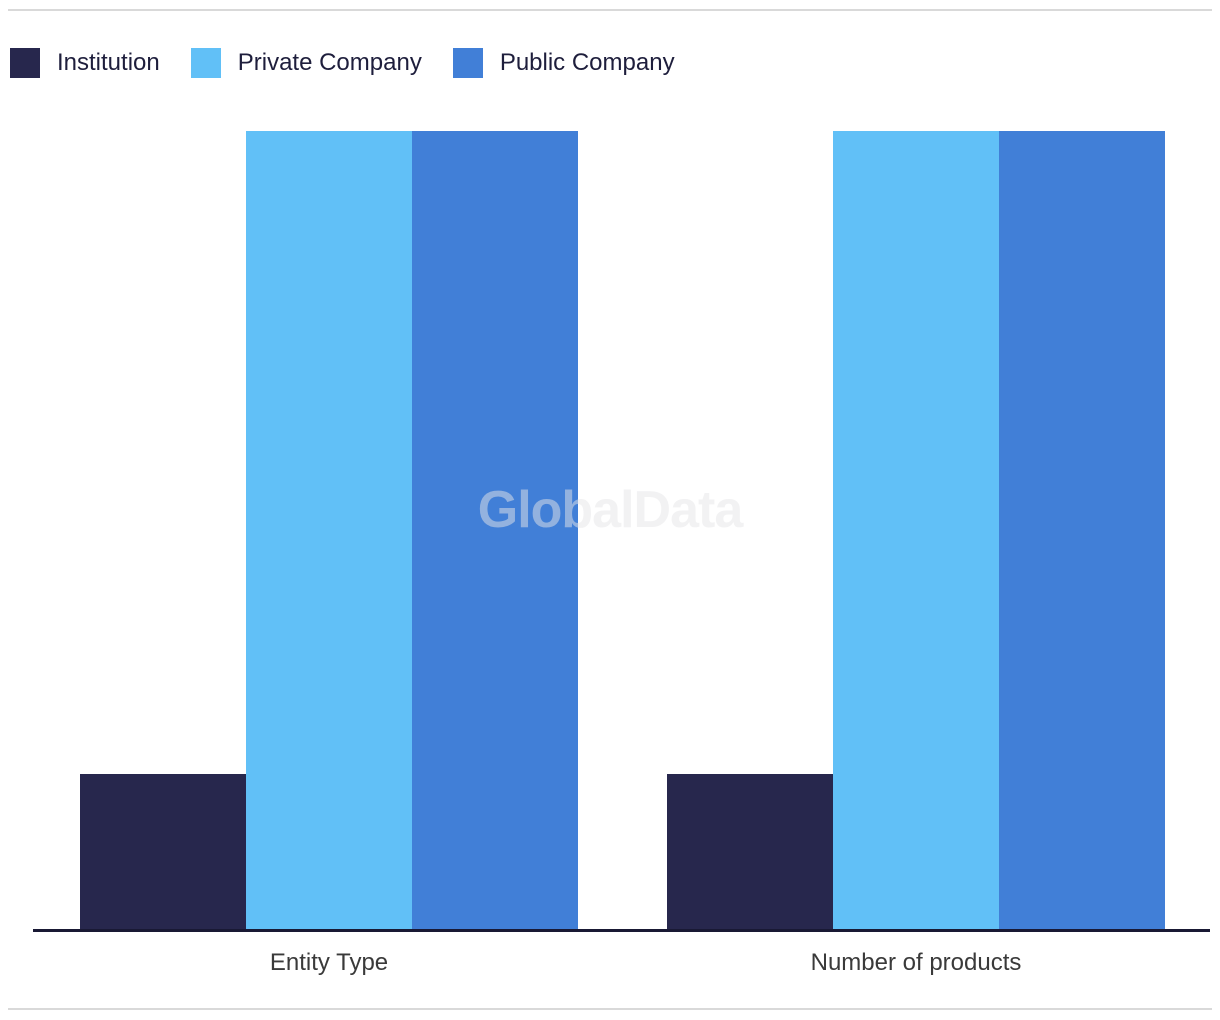 The height and width of the screenshot is (1020, 1220). I want to click on bar-public-company-number-of-products, so click(1082, 530).